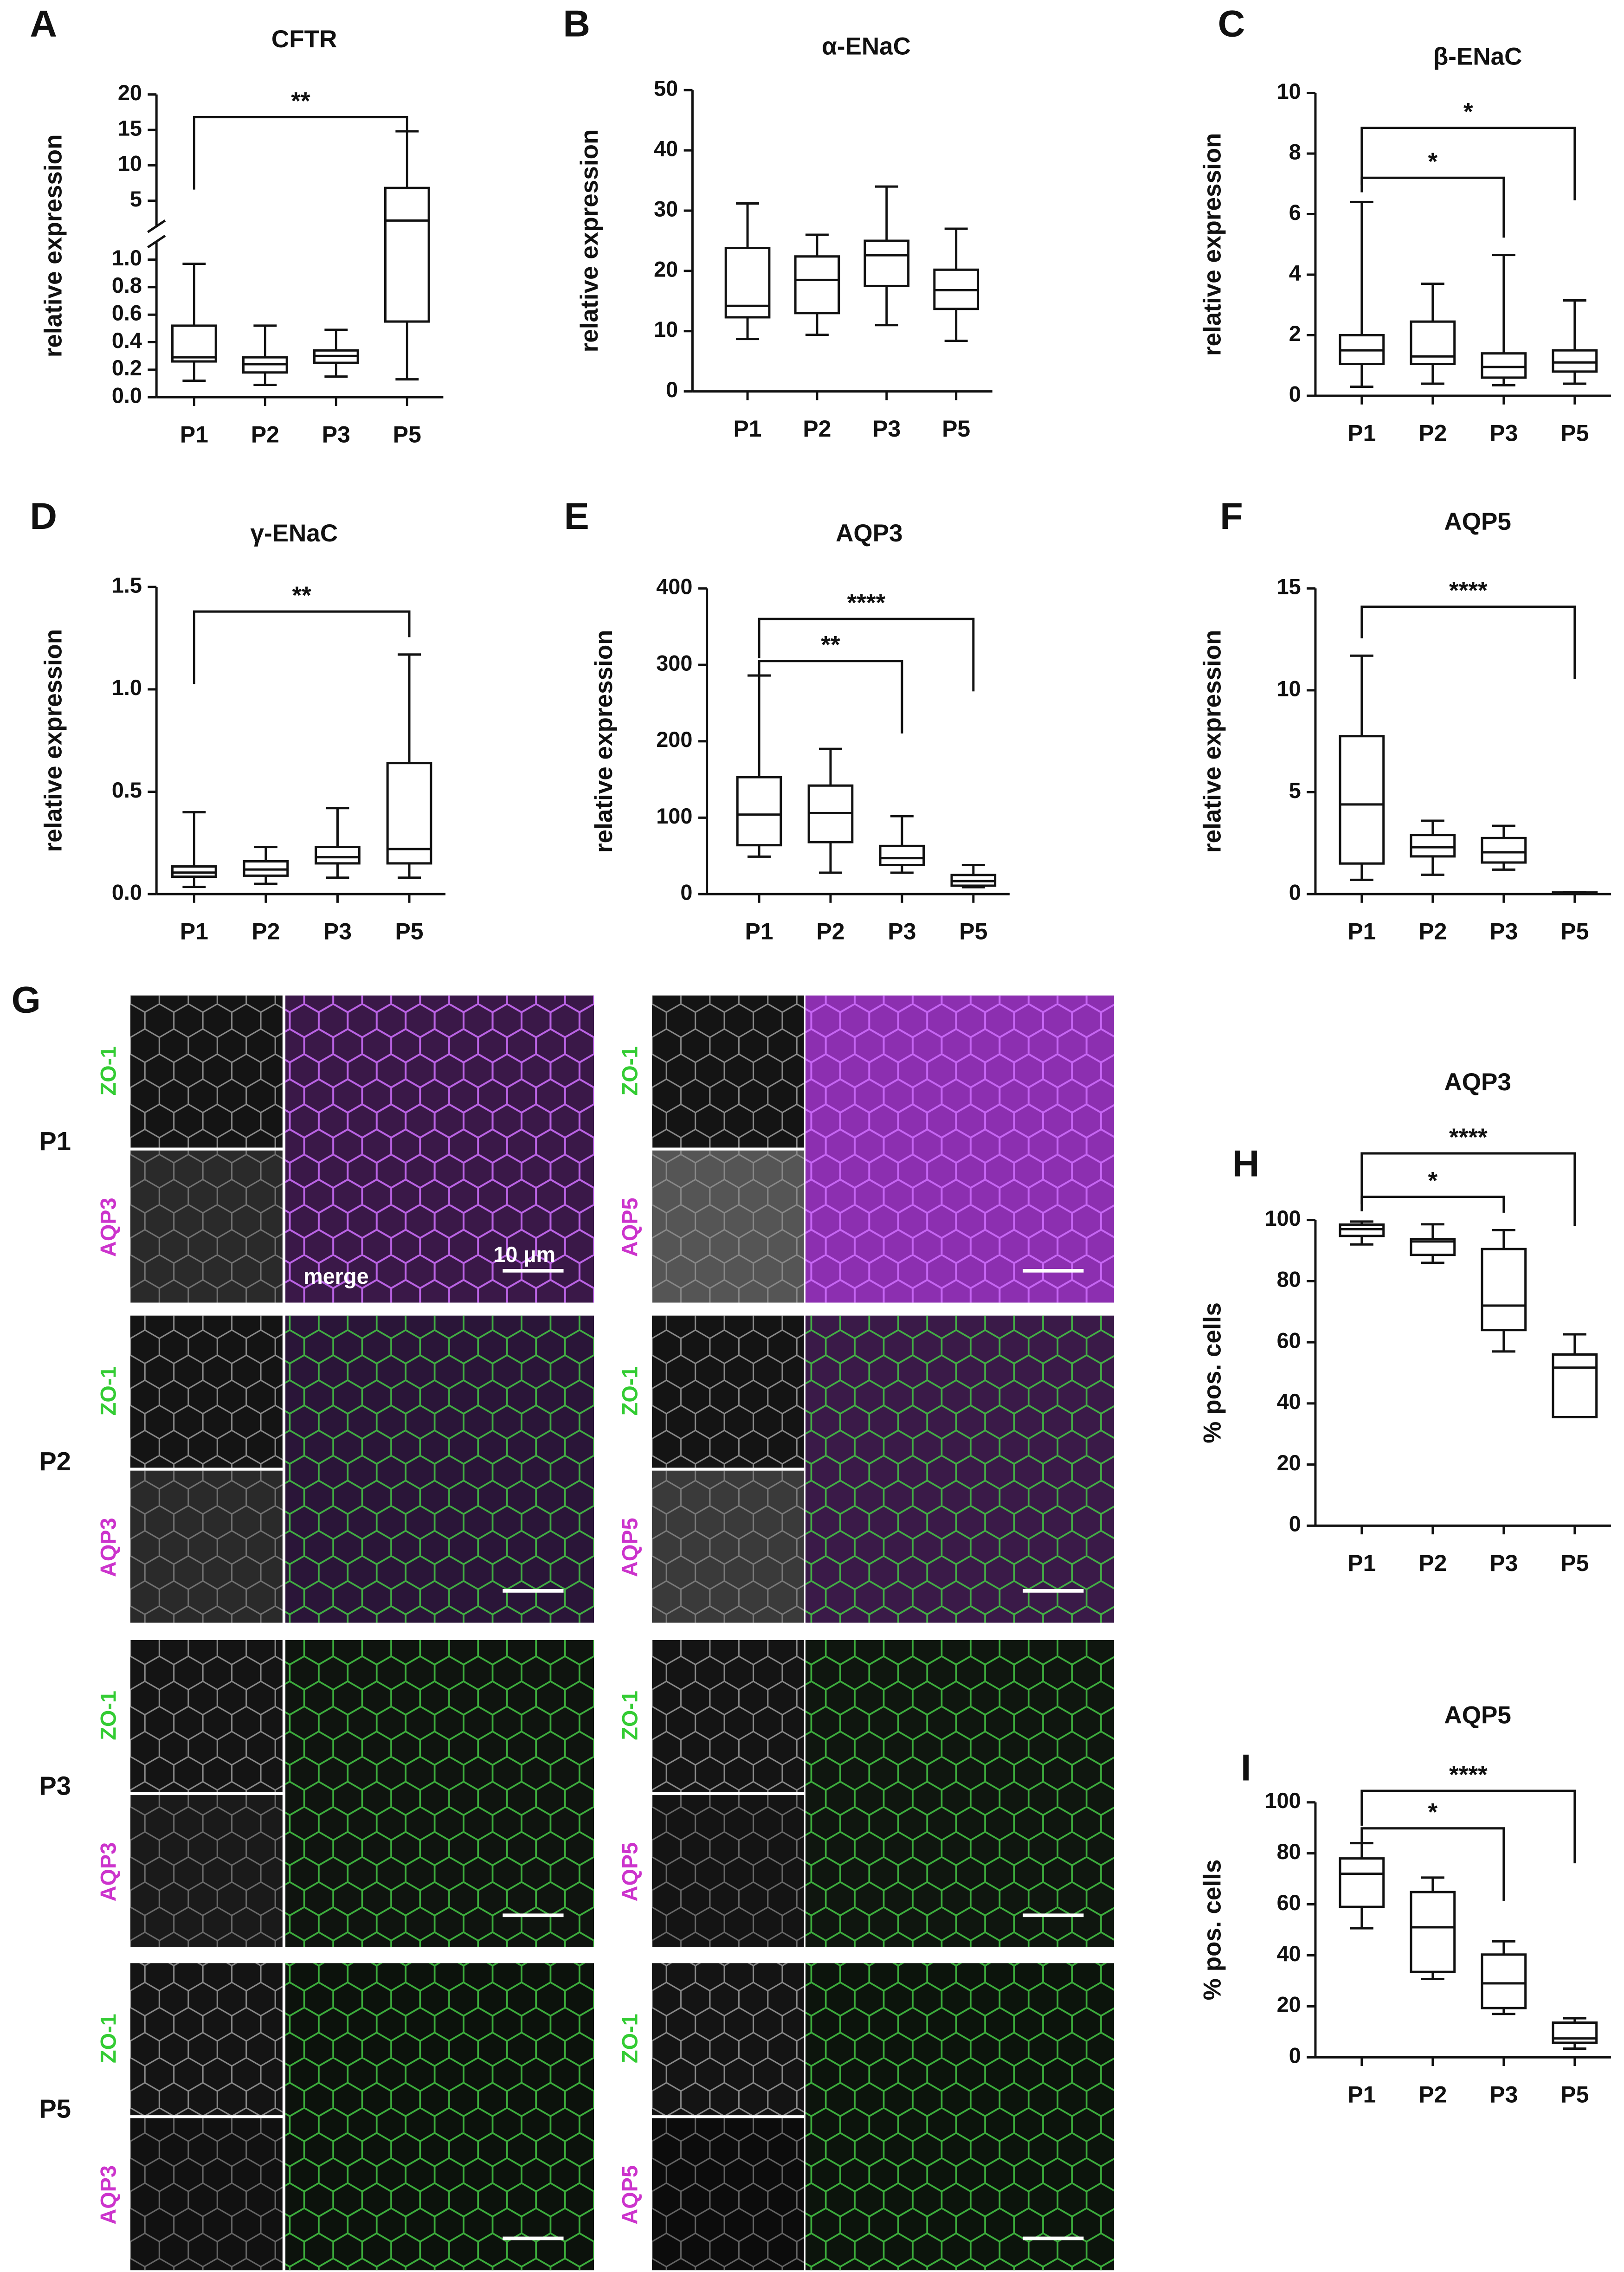 This screenshot has height=2272, width=1624. Describe the element at coordinates (1283, 1801) in the screenshot. I see `y-tick-label: 100` at that location.